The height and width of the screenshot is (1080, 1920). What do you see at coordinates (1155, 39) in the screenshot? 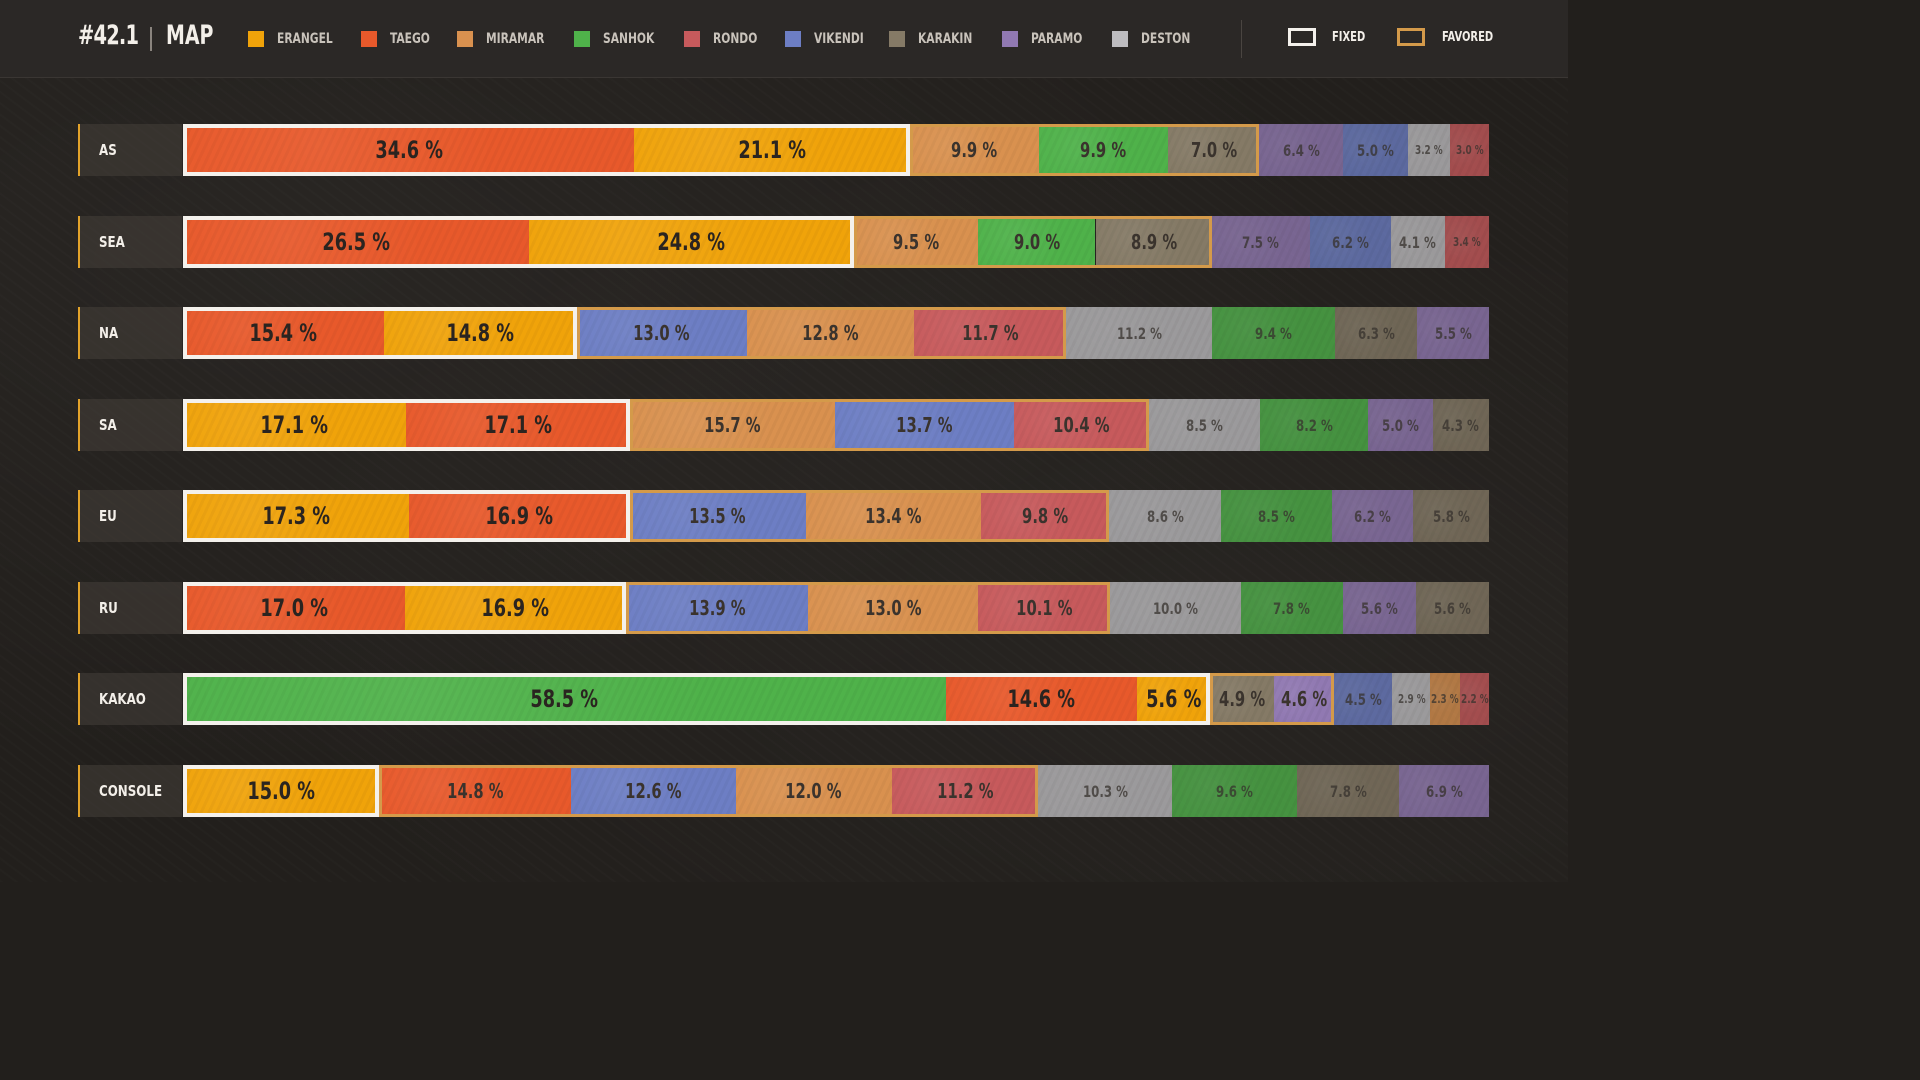
I see `legend-item-deston: DESTON` at bounding box center [1155, 39].